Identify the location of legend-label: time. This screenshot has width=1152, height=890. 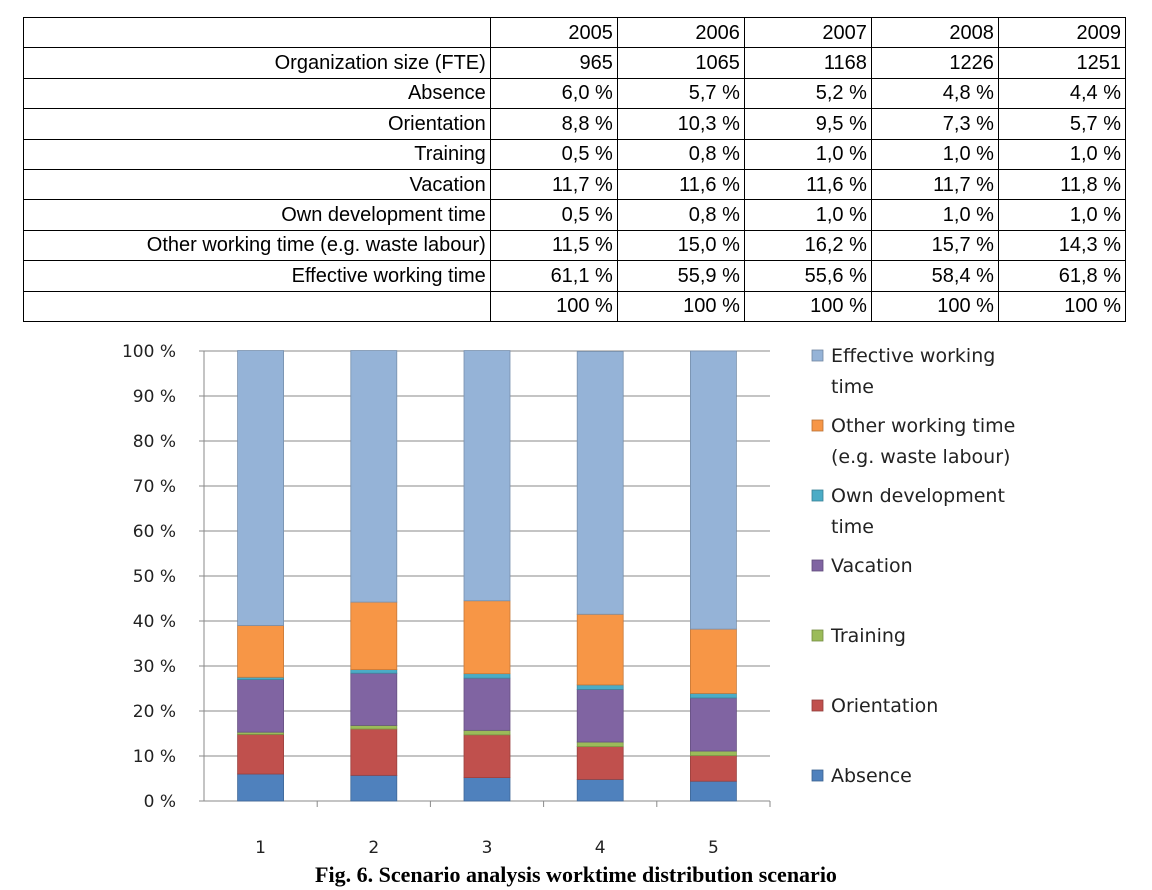
(852, 387).